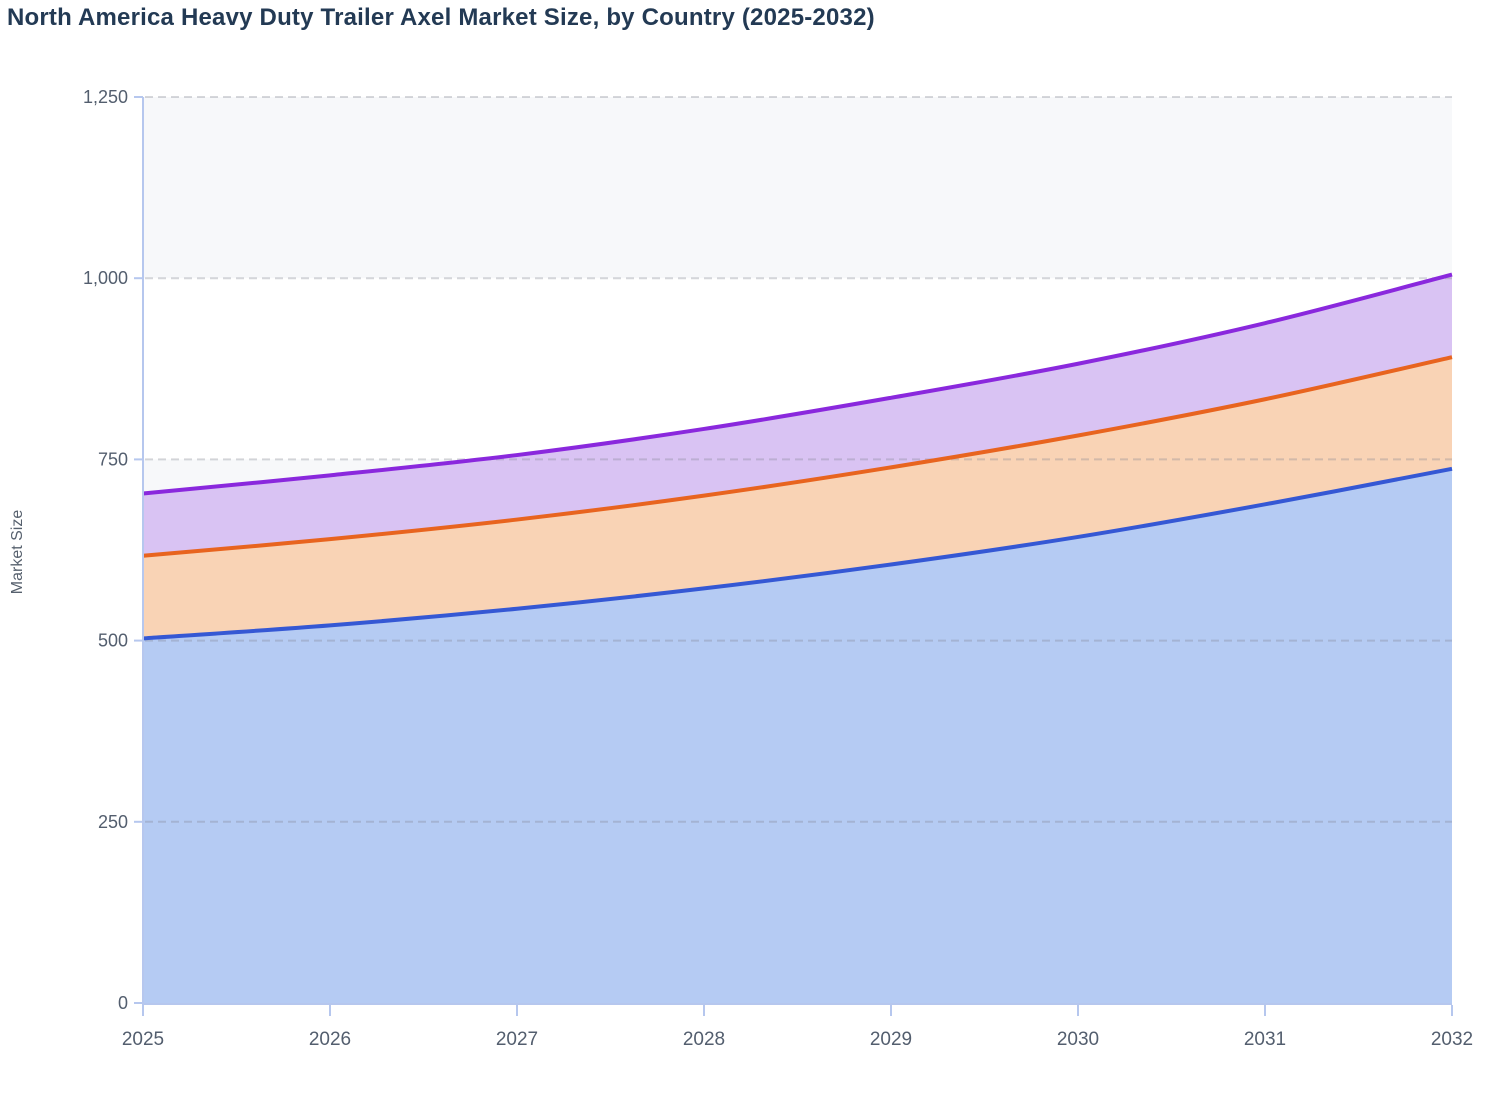  I want to click on x-tick-label-2031: 2031, so click(1265, 1039).